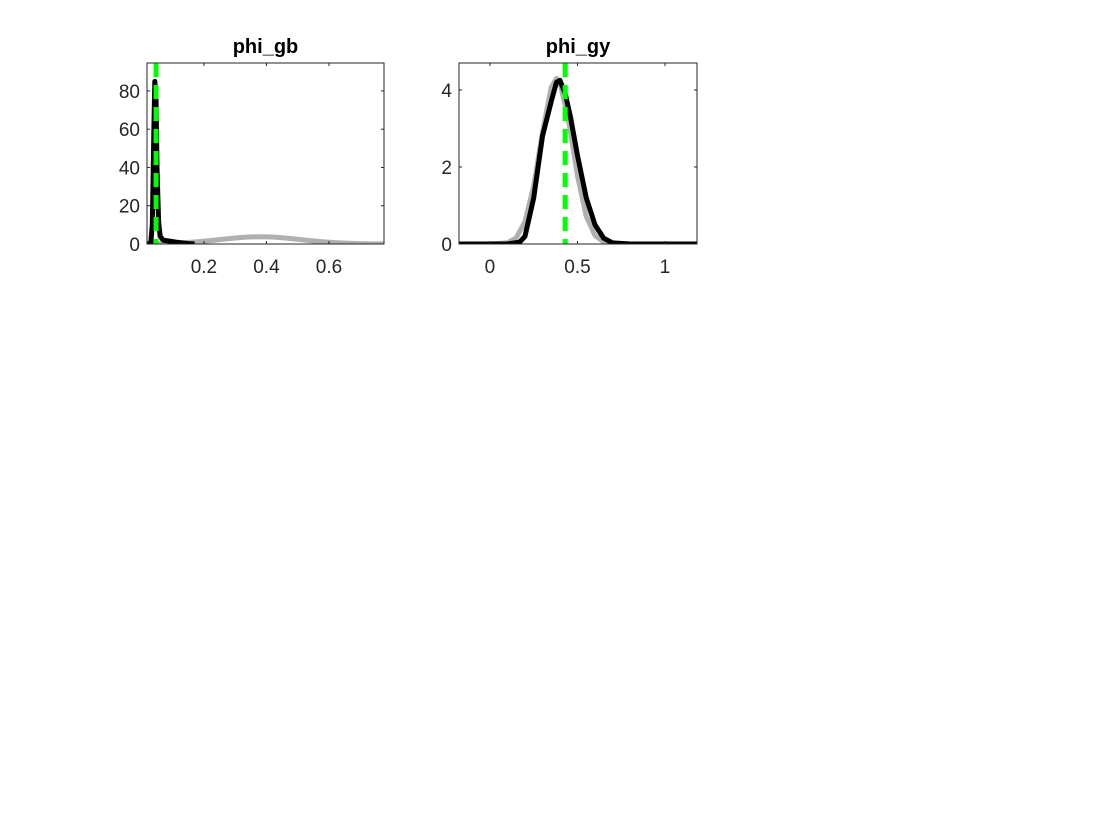  Describe the element at coordinates (129, 92) in the screenshot. I see `y-tick-label: 80` at that location.